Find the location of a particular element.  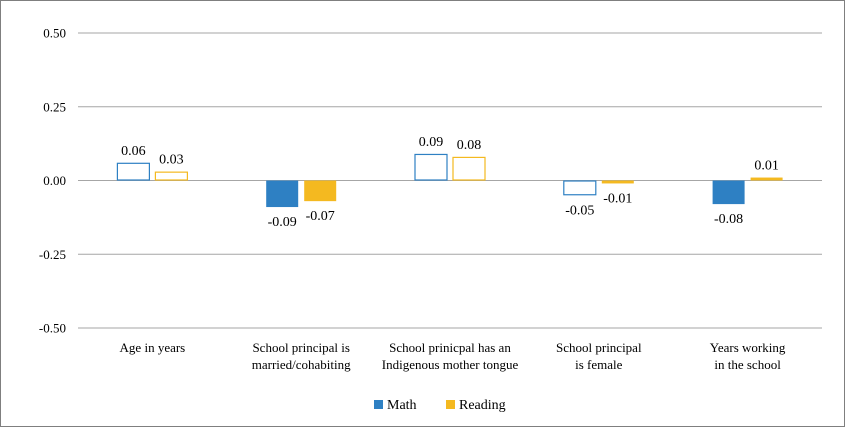

x-category-label: Years working in the school is located at coordinates (748, 356).